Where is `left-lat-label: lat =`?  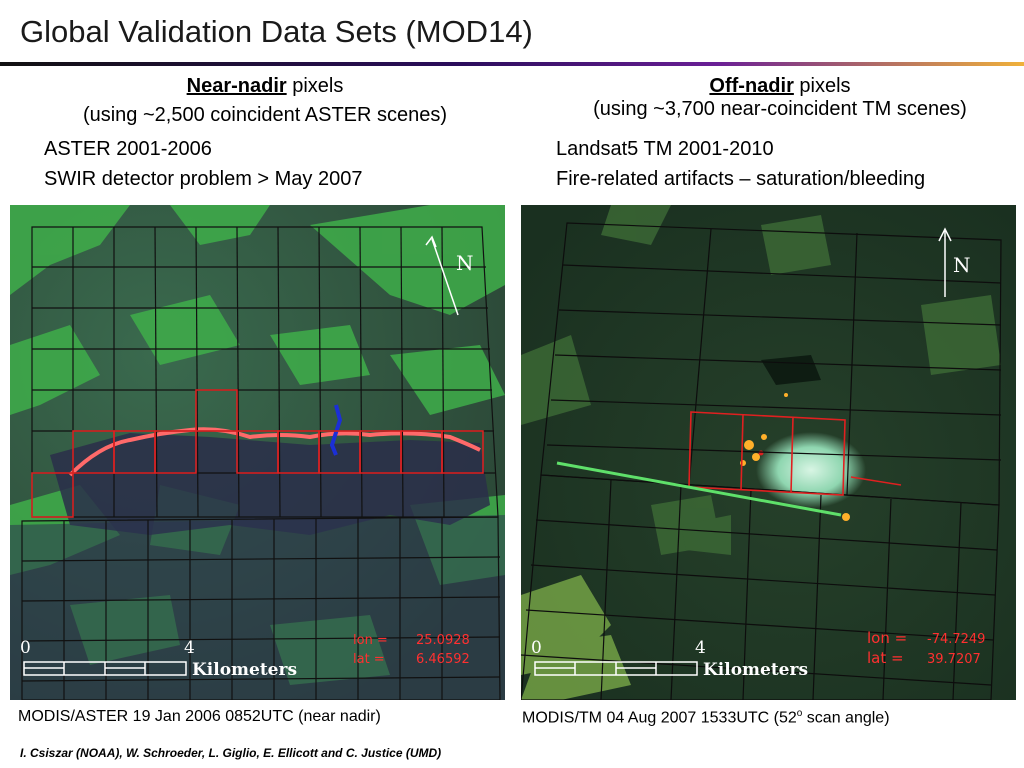 left-lat-label: lat = is located at coordinates (369, 659).